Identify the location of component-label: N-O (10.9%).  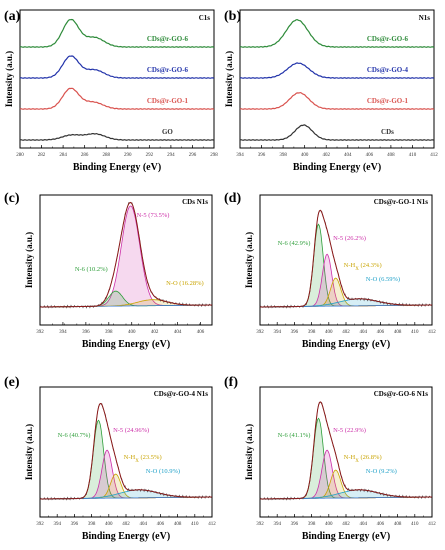
(163, 471).